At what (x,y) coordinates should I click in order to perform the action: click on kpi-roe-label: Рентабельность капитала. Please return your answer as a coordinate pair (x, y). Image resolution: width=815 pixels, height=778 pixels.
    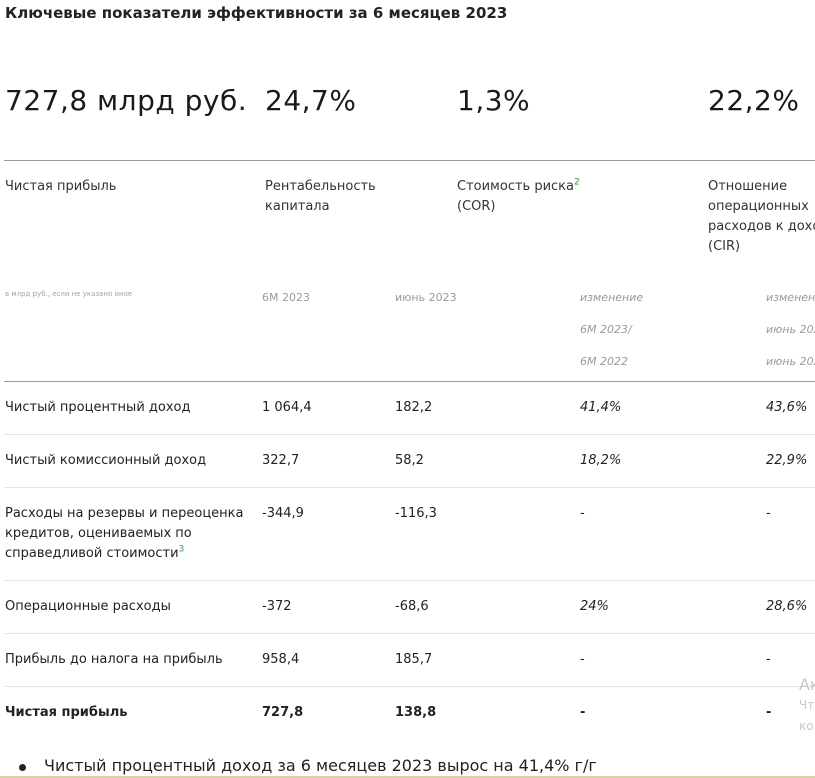
    Looking at the image, I should click on (320, 196).